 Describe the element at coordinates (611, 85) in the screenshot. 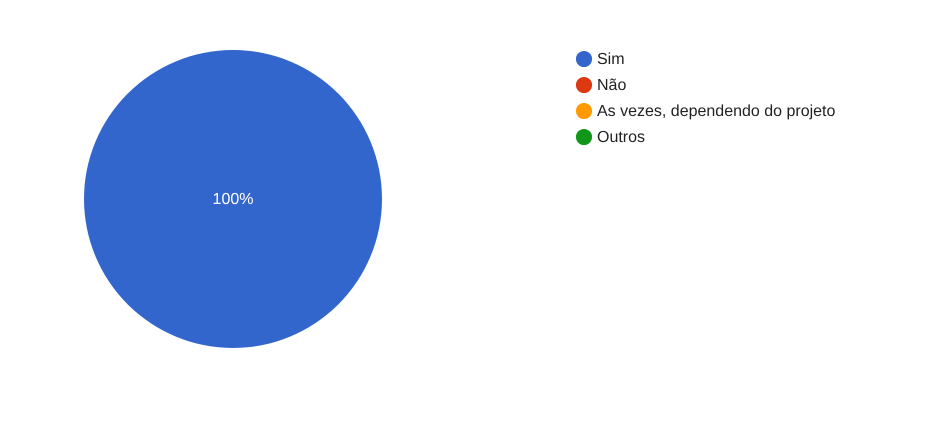

I see `legend-label: Não` at that location.